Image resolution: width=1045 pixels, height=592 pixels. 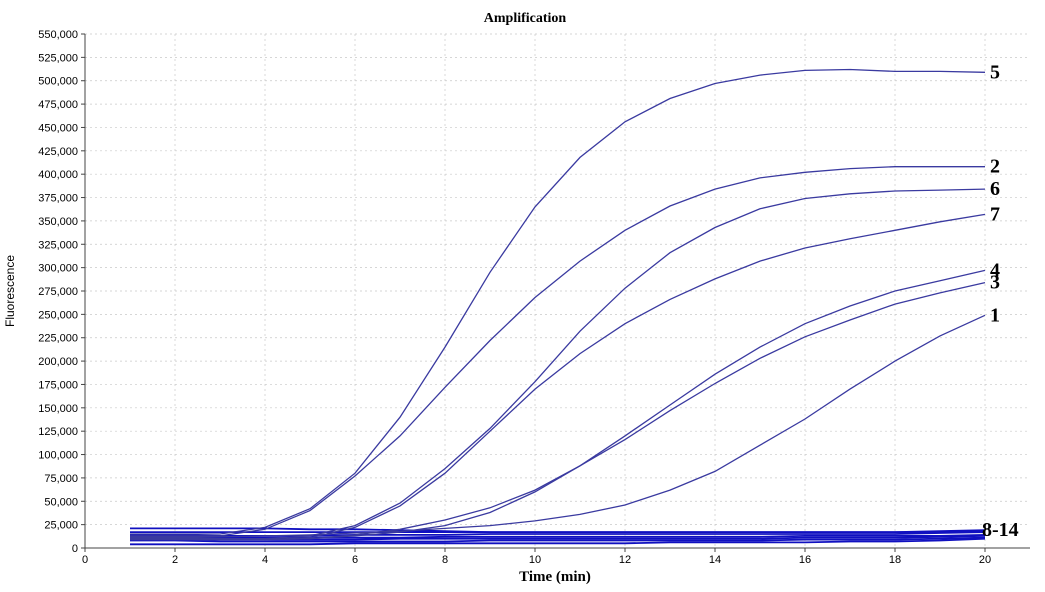 What do you see at coordinates (1000, 301) in the screenshot?
I see `series-labels: 5 26 7 43 1 8-14` at bounding box center [1000, 301].